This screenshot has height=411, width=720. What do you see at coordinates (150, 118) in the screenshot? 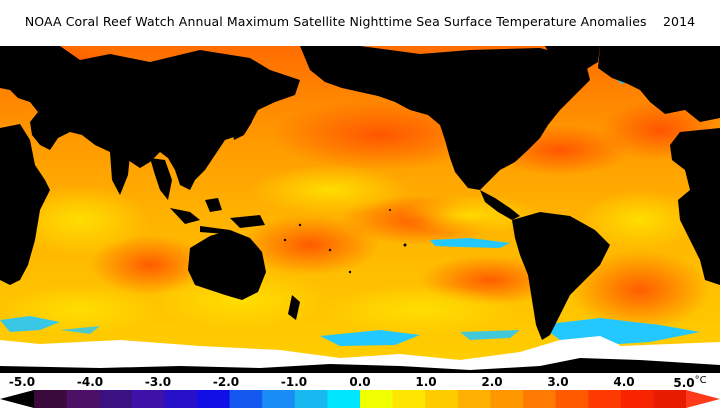
I see `eurasia` at bounding box center [150, 118].